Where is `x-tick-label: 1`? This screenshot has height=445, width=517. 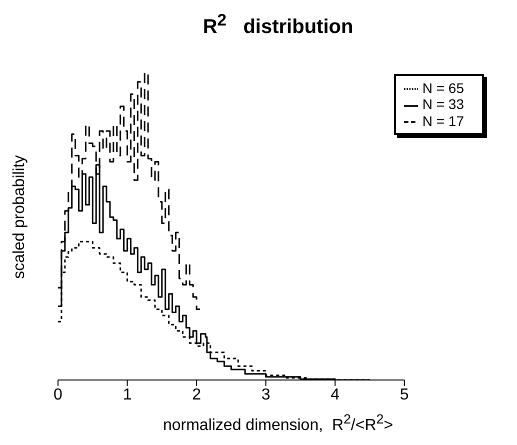
x-tick-label: 1 is located at coordinates (127, 395).